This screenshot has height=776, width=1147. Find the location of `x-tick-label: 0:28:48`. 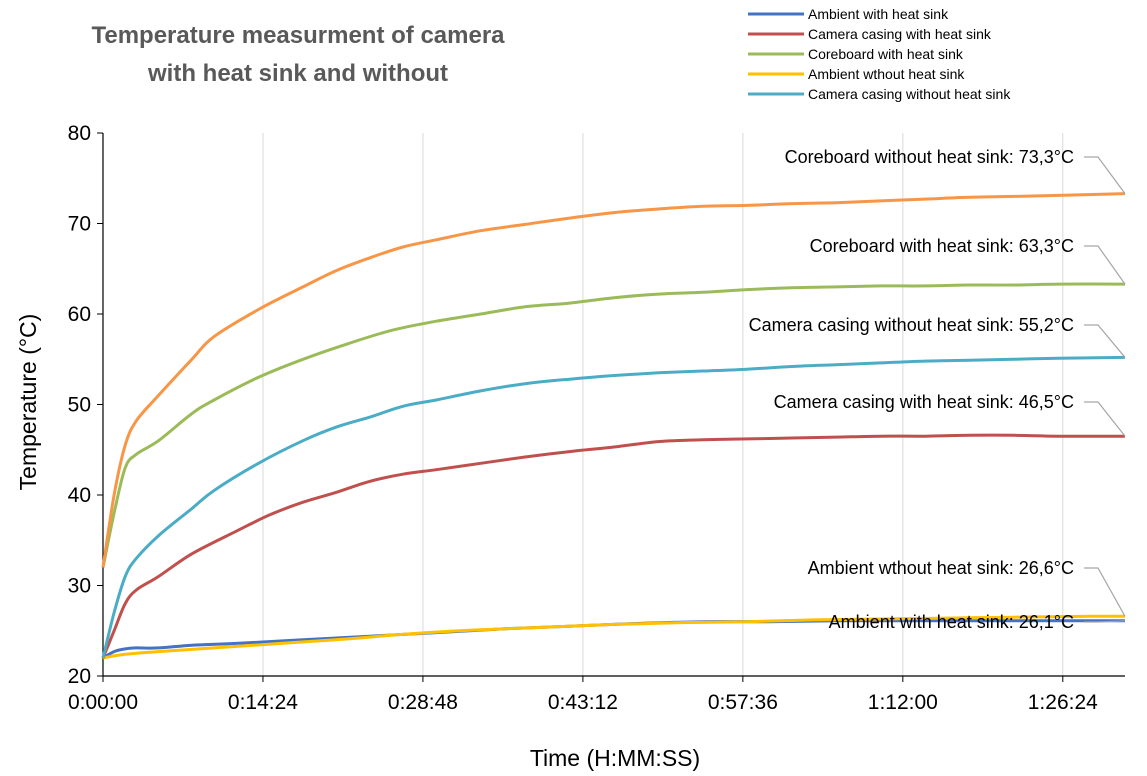

x-tick-label: 0:28:48 is located at coordinates (423, 702).